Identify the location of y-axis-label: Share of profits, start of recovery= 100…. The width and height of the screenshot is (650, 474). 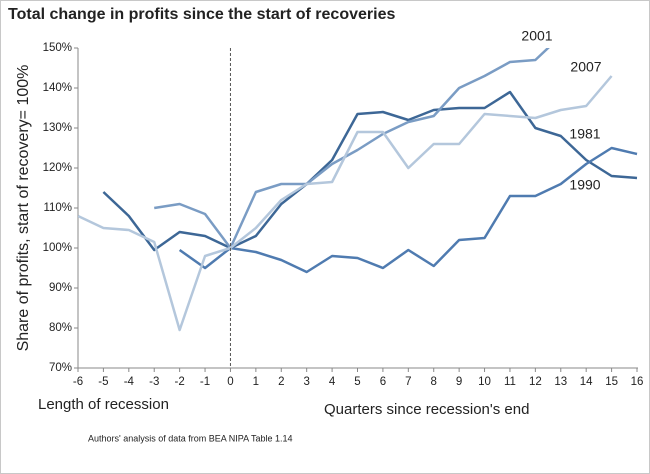
(23, 208).